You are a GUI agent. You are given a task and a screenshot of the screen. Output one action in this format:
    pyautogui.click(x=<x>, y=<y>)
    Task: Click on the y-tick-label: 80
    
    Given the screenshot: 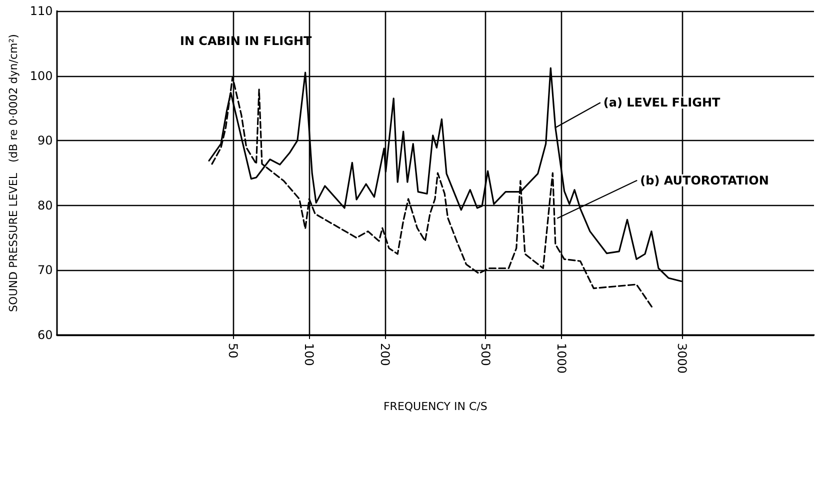 What is the action you would take?
    pyautogui.click(x=45, y=205)
    